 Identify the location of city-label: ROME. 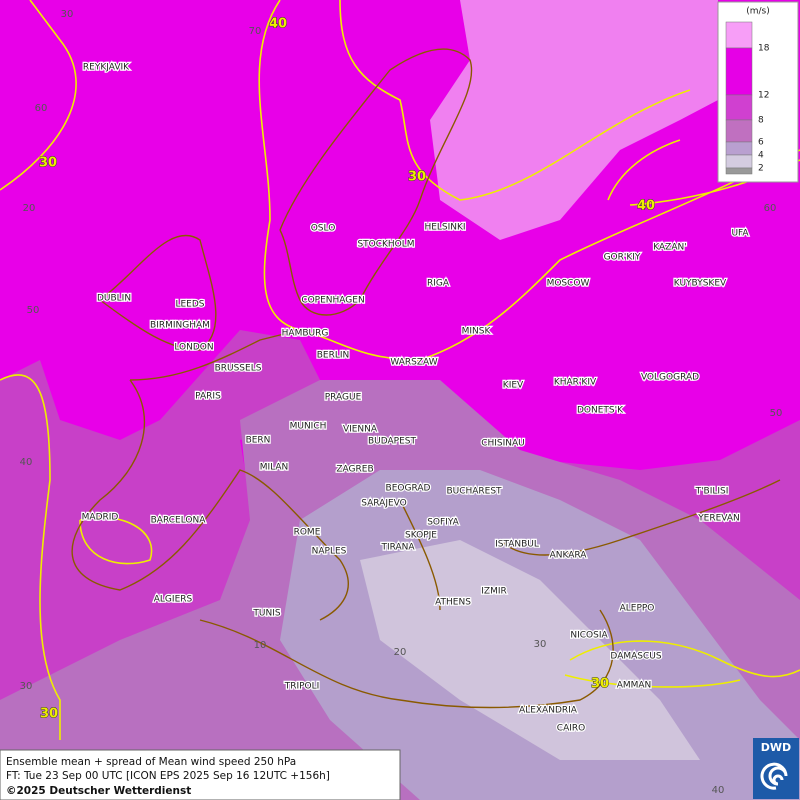
(307, 533).